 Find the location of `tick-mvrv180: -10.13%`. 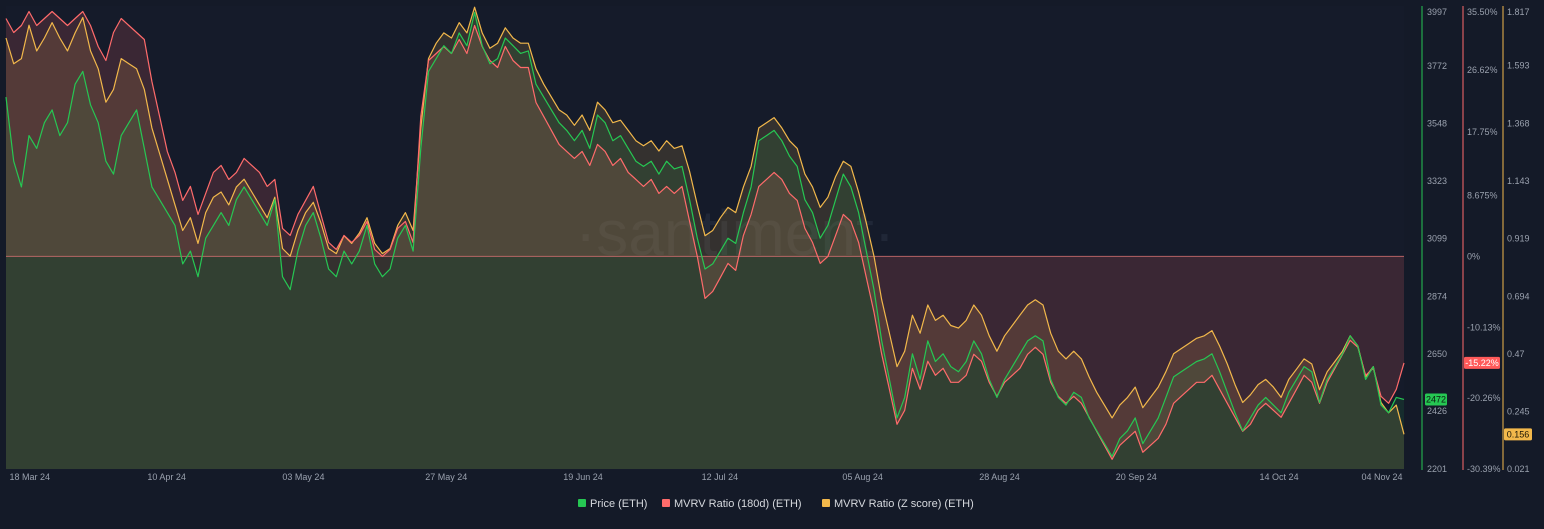

tick-mvrv180: -10.13% is located at coordinates (1484, 327).